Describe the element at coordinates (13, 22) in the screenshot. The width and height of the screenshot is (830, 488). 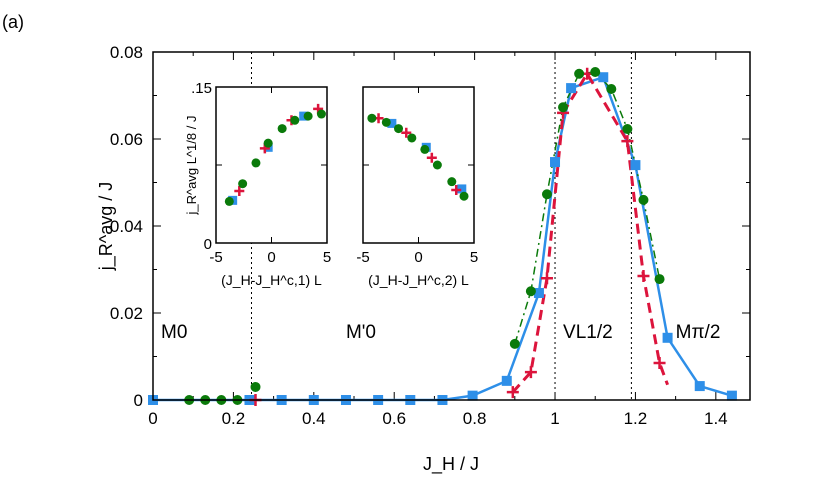
I see `panel-label: (a)` at that location.